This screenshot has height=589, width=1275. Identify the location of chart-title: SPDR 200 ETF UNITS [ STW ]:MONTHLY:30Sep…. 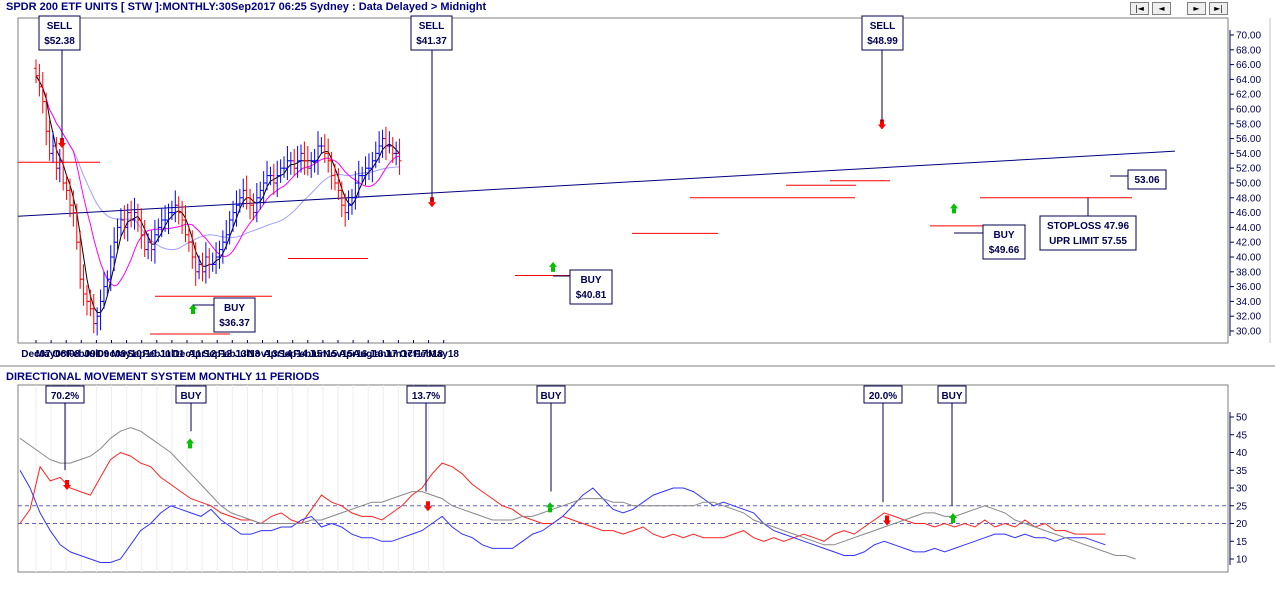
(246, 7).